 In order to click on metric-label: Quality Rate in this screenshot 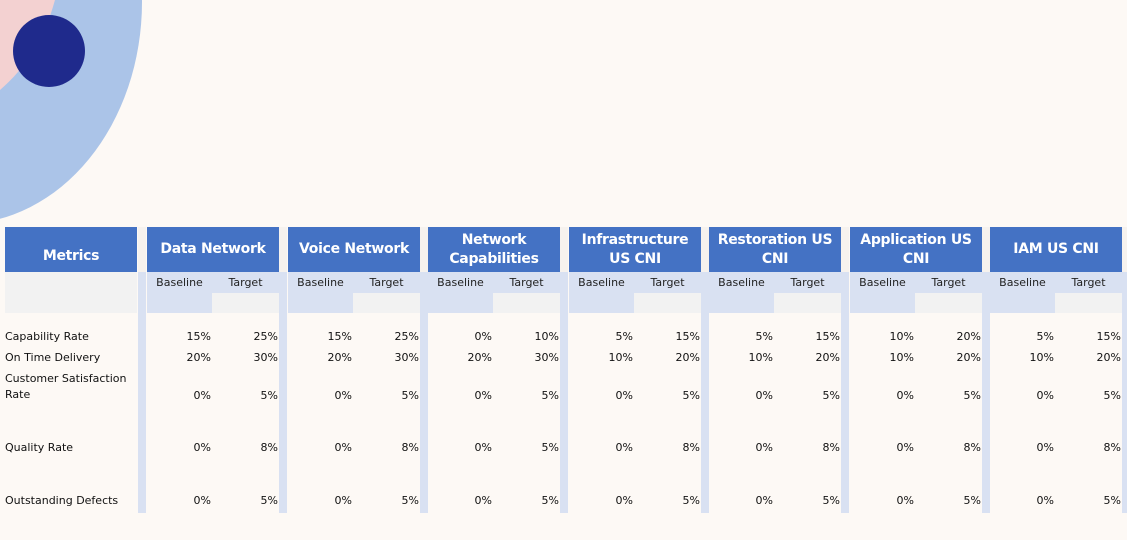, I will do `click(39, 447)`.